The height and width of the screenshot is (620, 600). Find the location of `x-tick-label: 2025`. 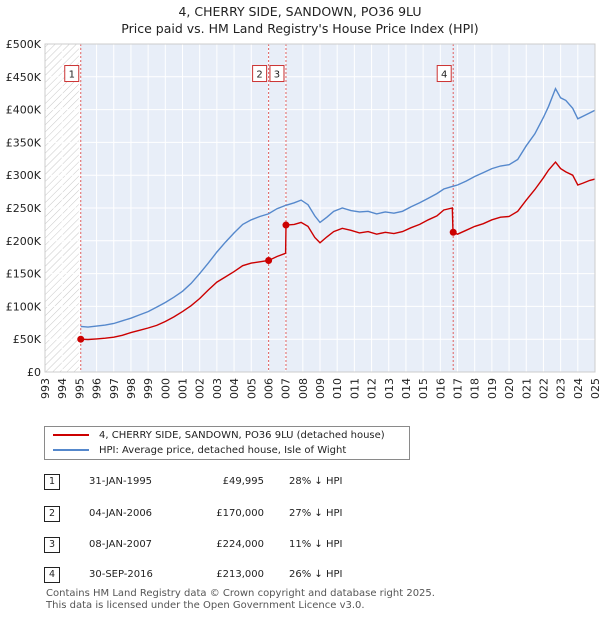

x-tick-label: 2025 is located at coordinates (594, 389).